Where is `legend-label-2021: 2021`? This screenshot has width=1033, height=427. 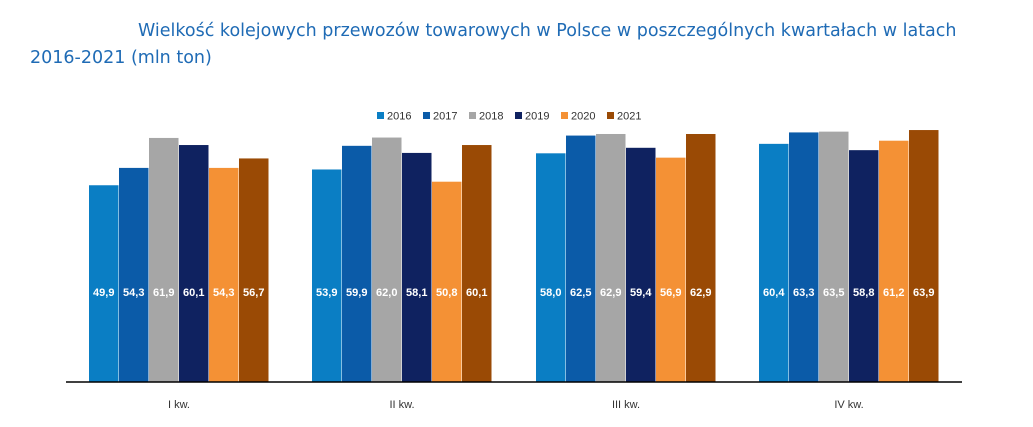
legend-label-2021: 2021 is located at coordinates (629, 117).